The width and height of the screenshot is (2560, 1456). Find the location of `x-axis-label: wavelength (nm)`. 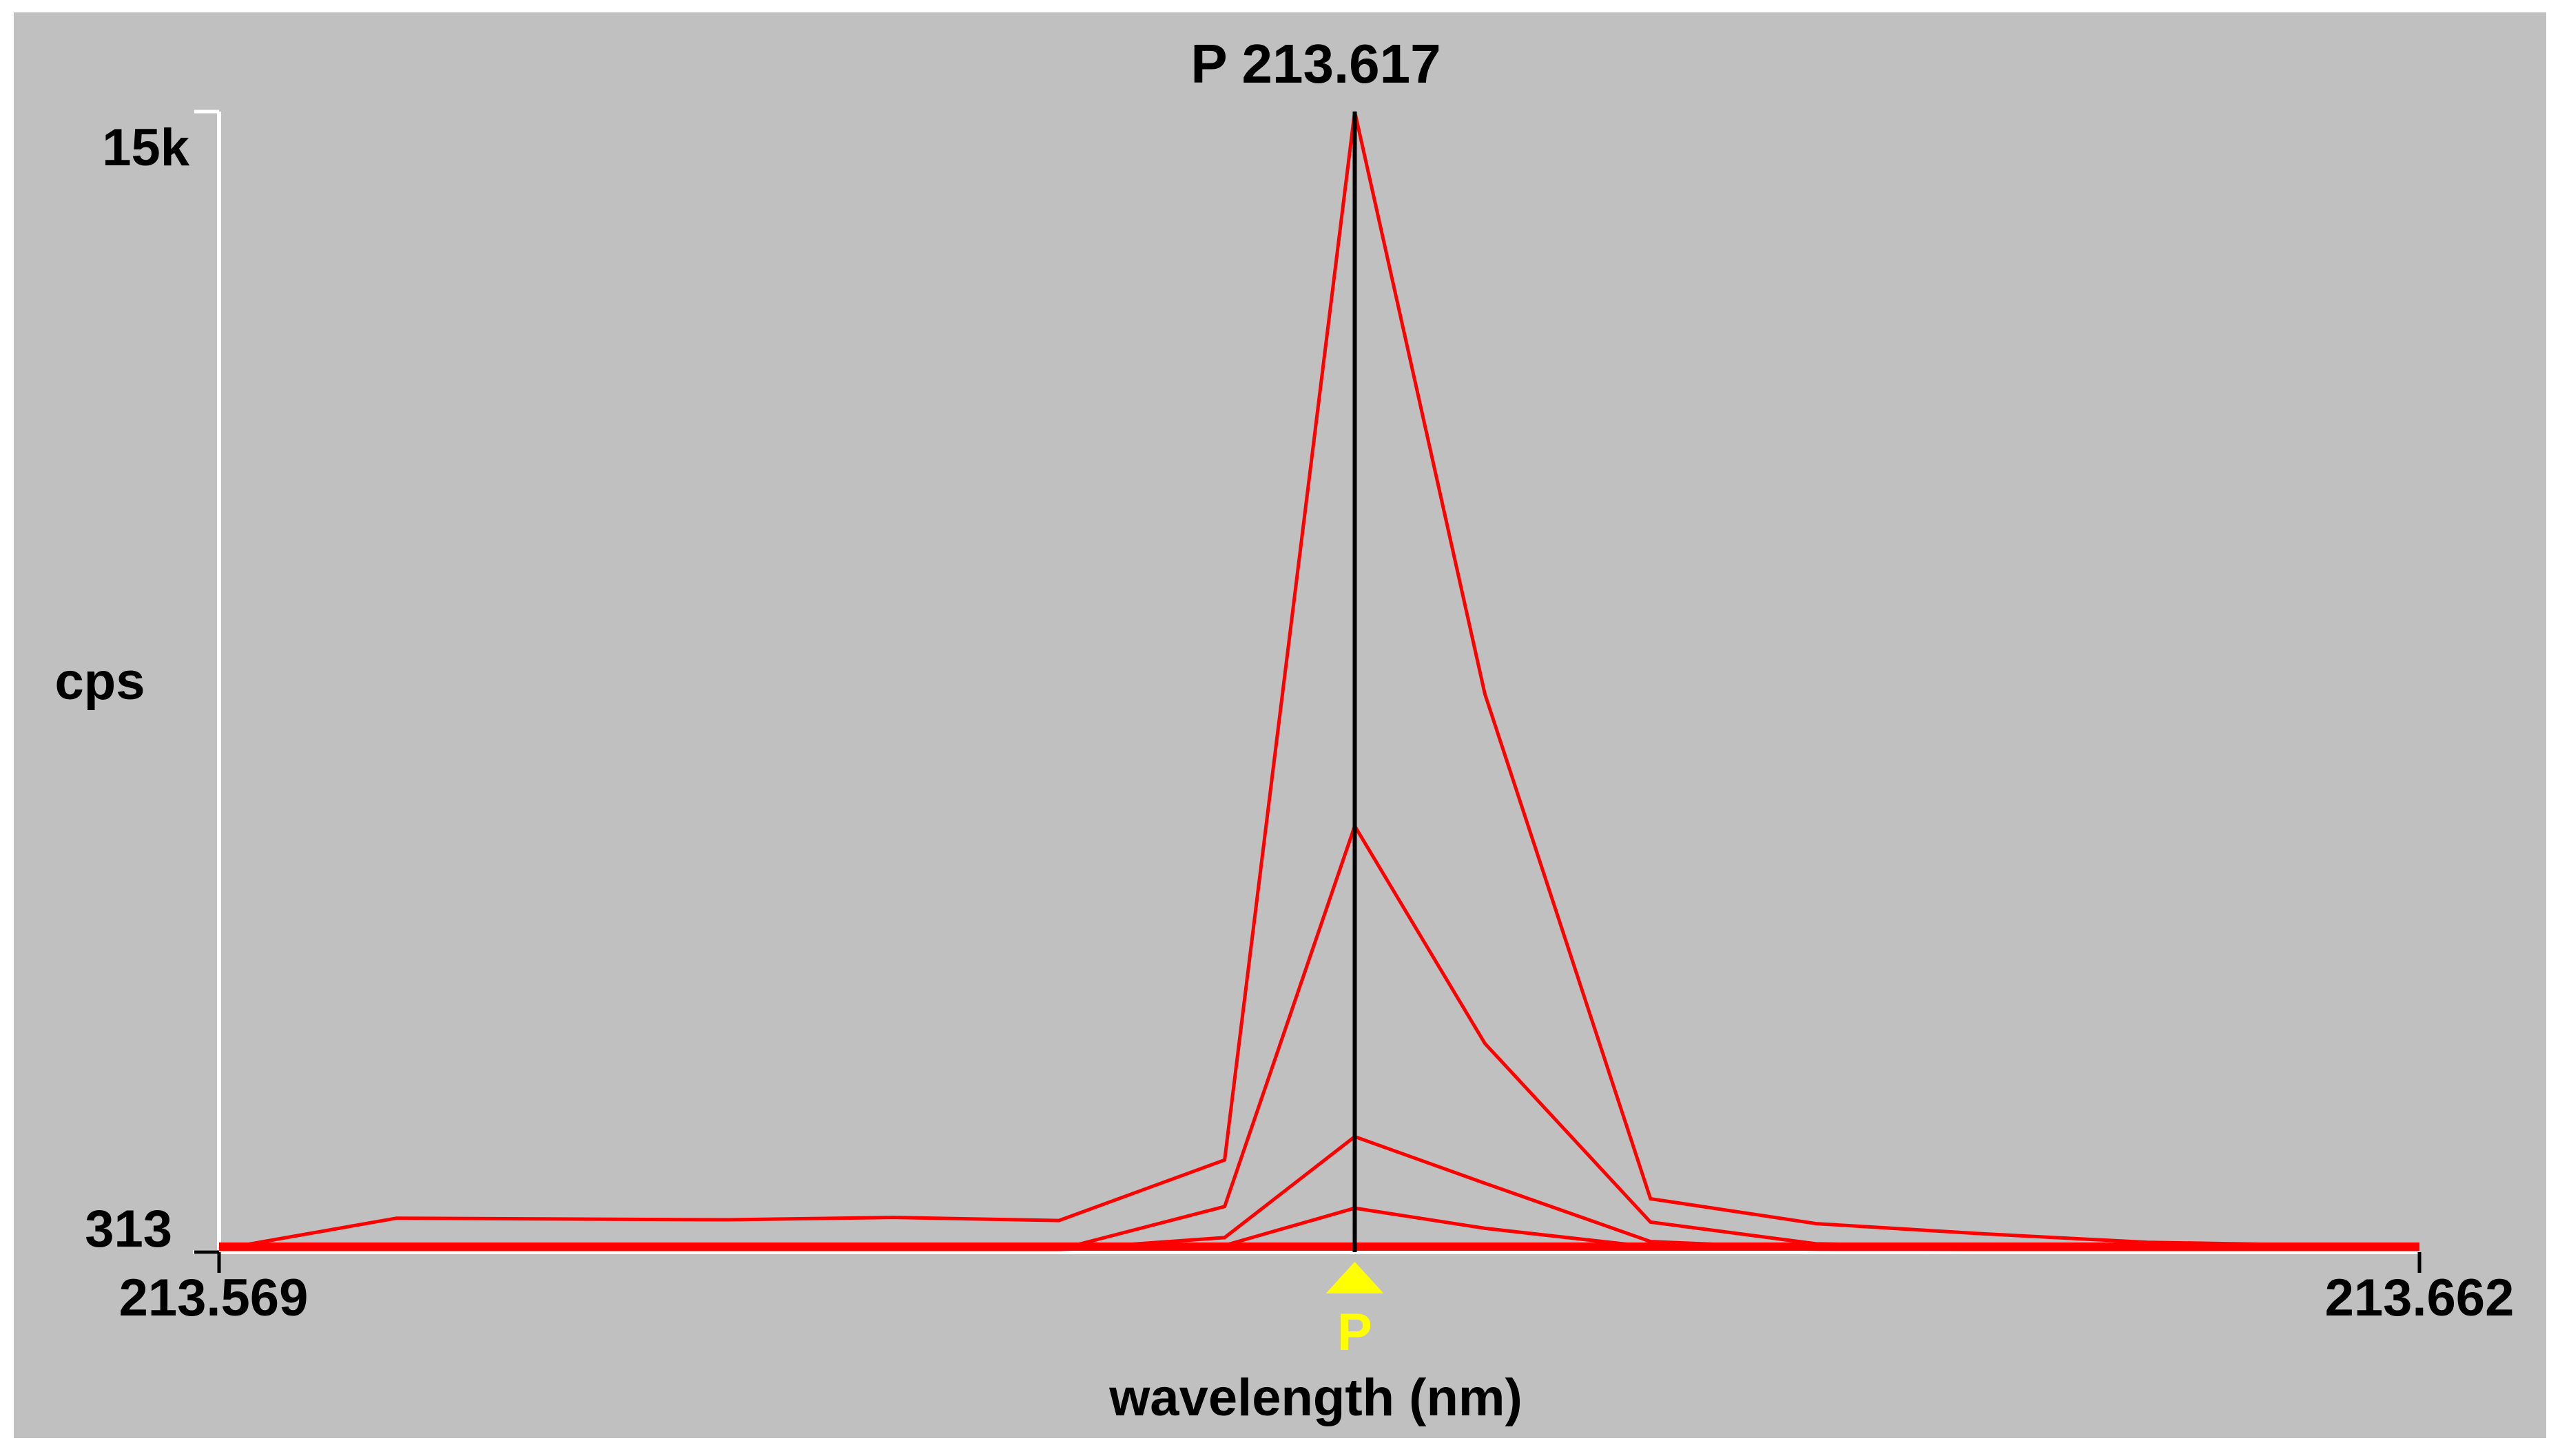

x-axis-label: wavelength (nm) is located at coordinates (1315, 1398).